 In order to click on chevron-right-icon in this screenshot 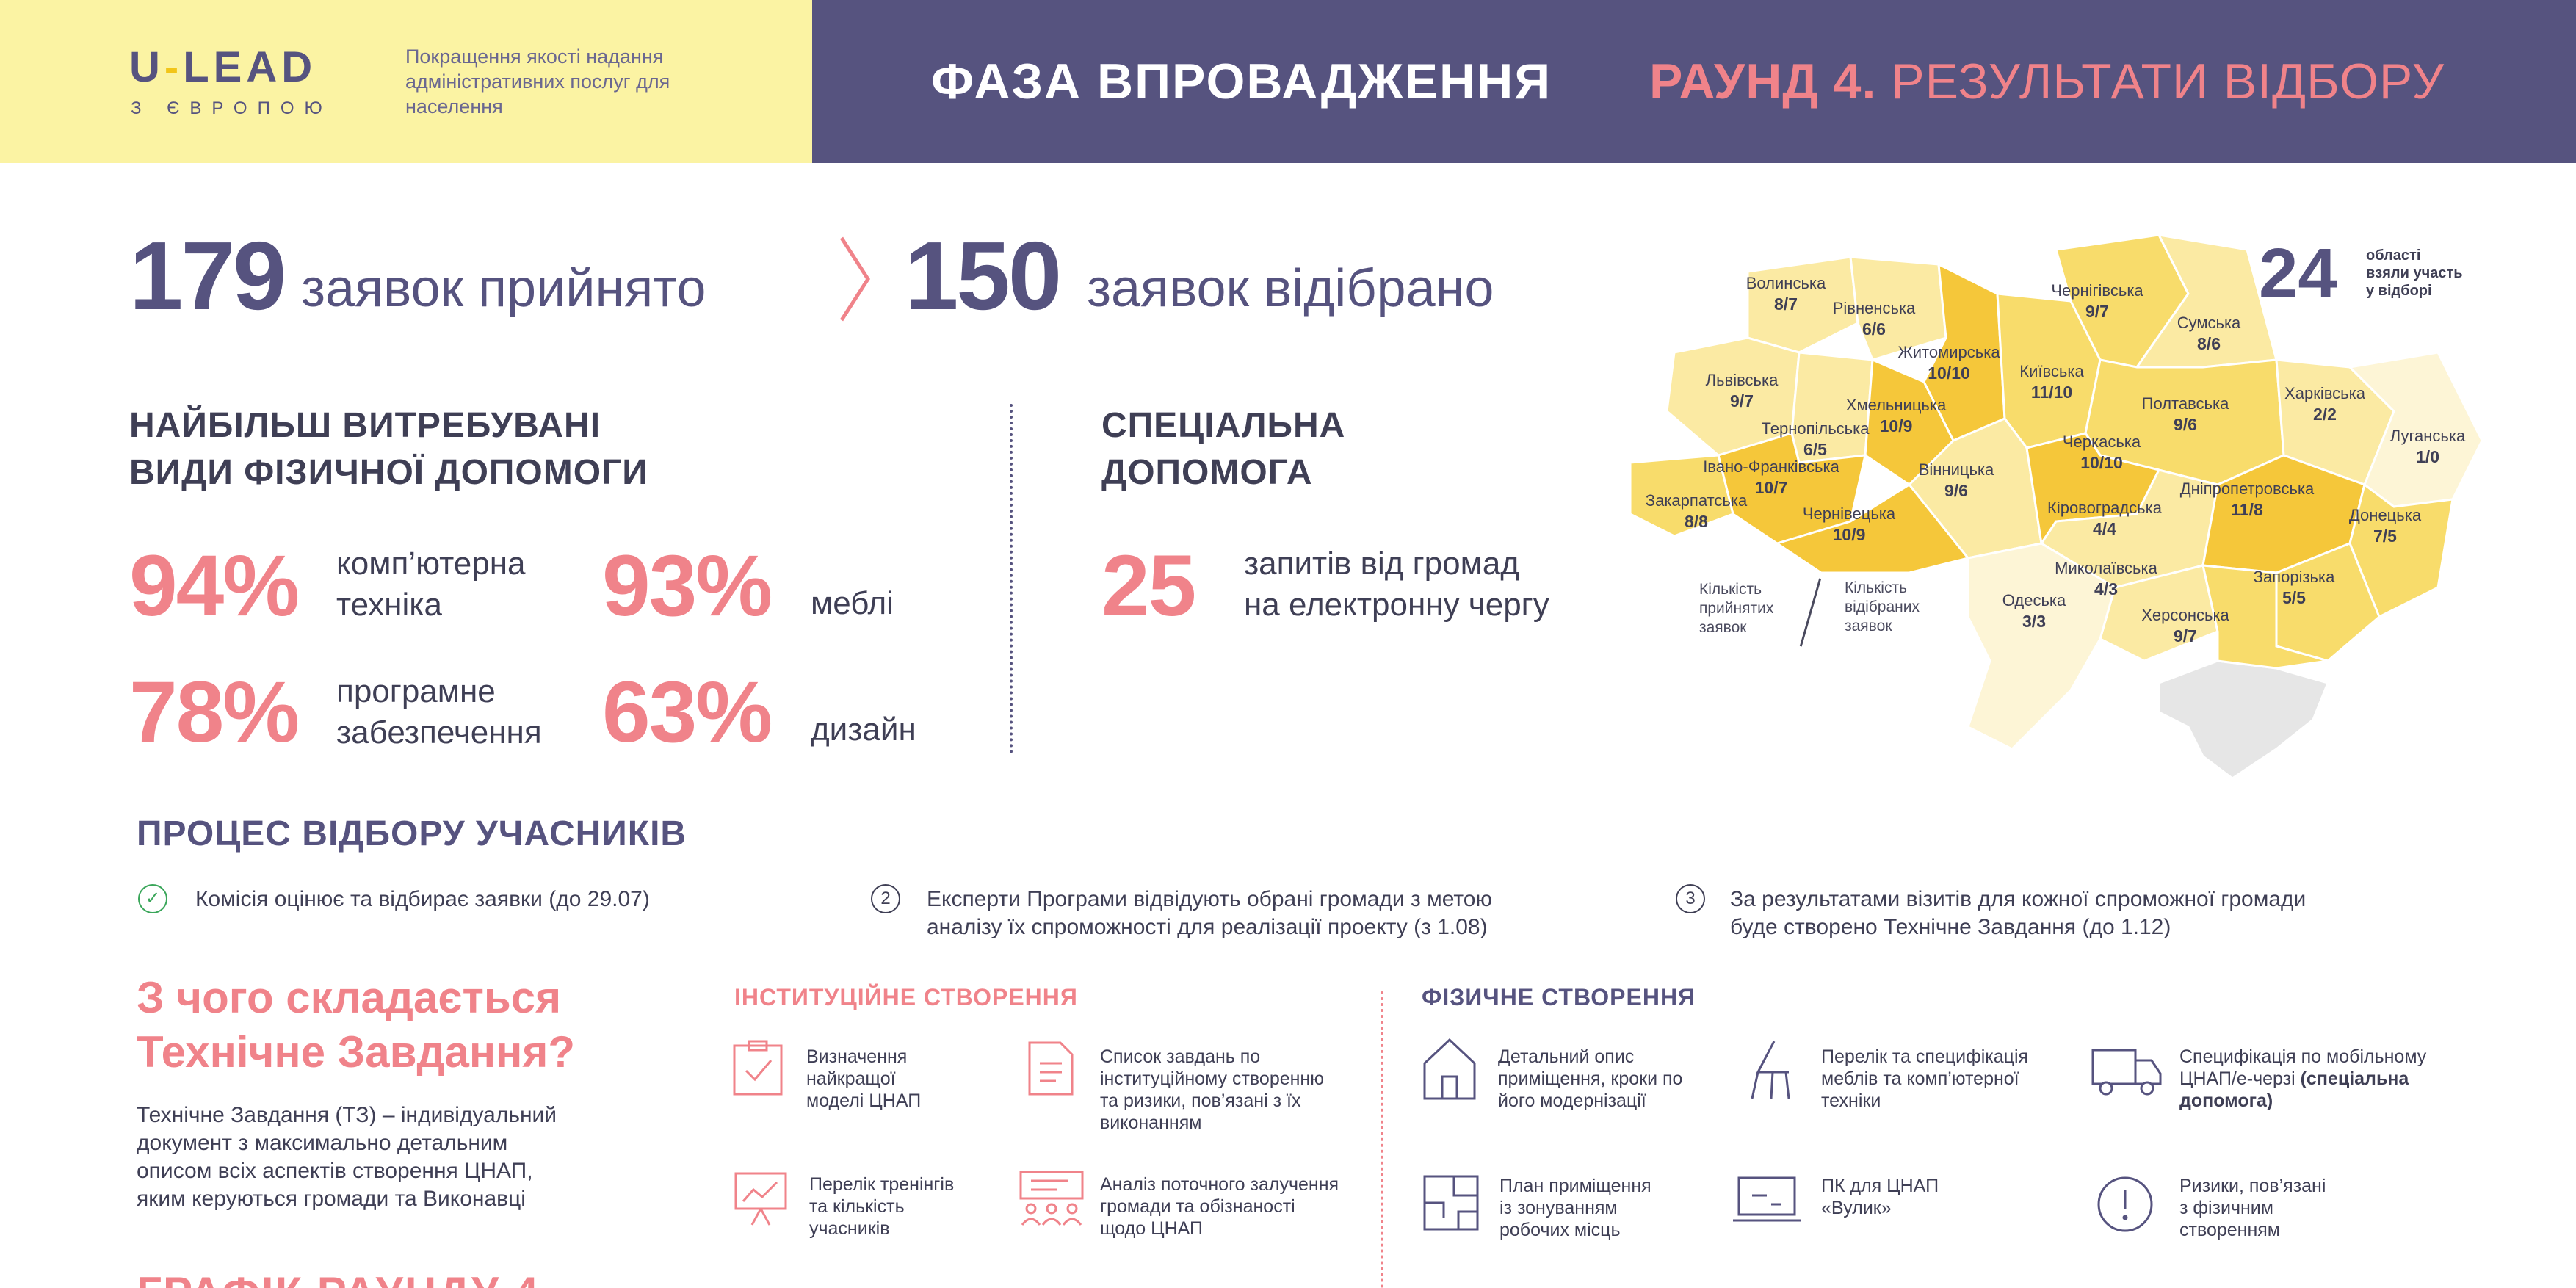, I will do `click(854, 281)`.